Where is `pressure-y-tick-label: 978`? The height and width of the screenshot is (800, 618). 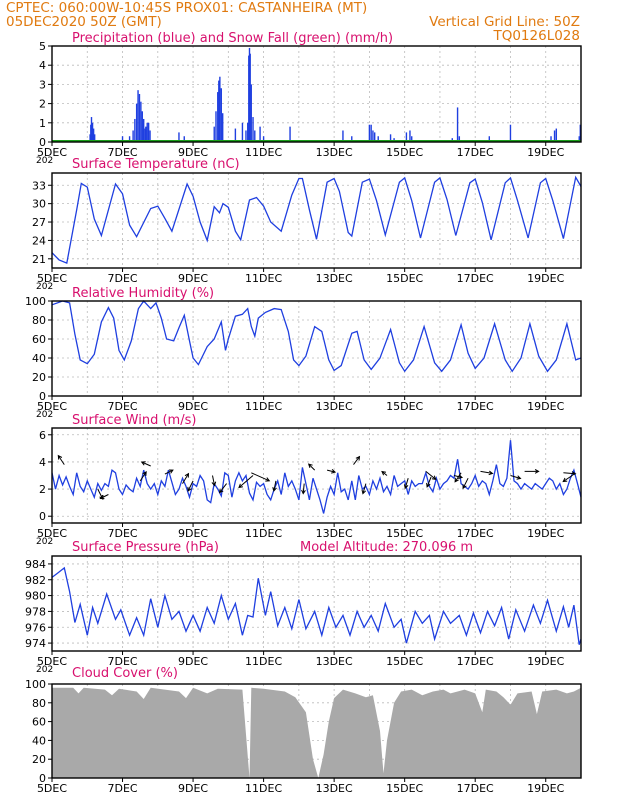 pressure-y-tick-label: 978 is located at coordinates (35, 611).